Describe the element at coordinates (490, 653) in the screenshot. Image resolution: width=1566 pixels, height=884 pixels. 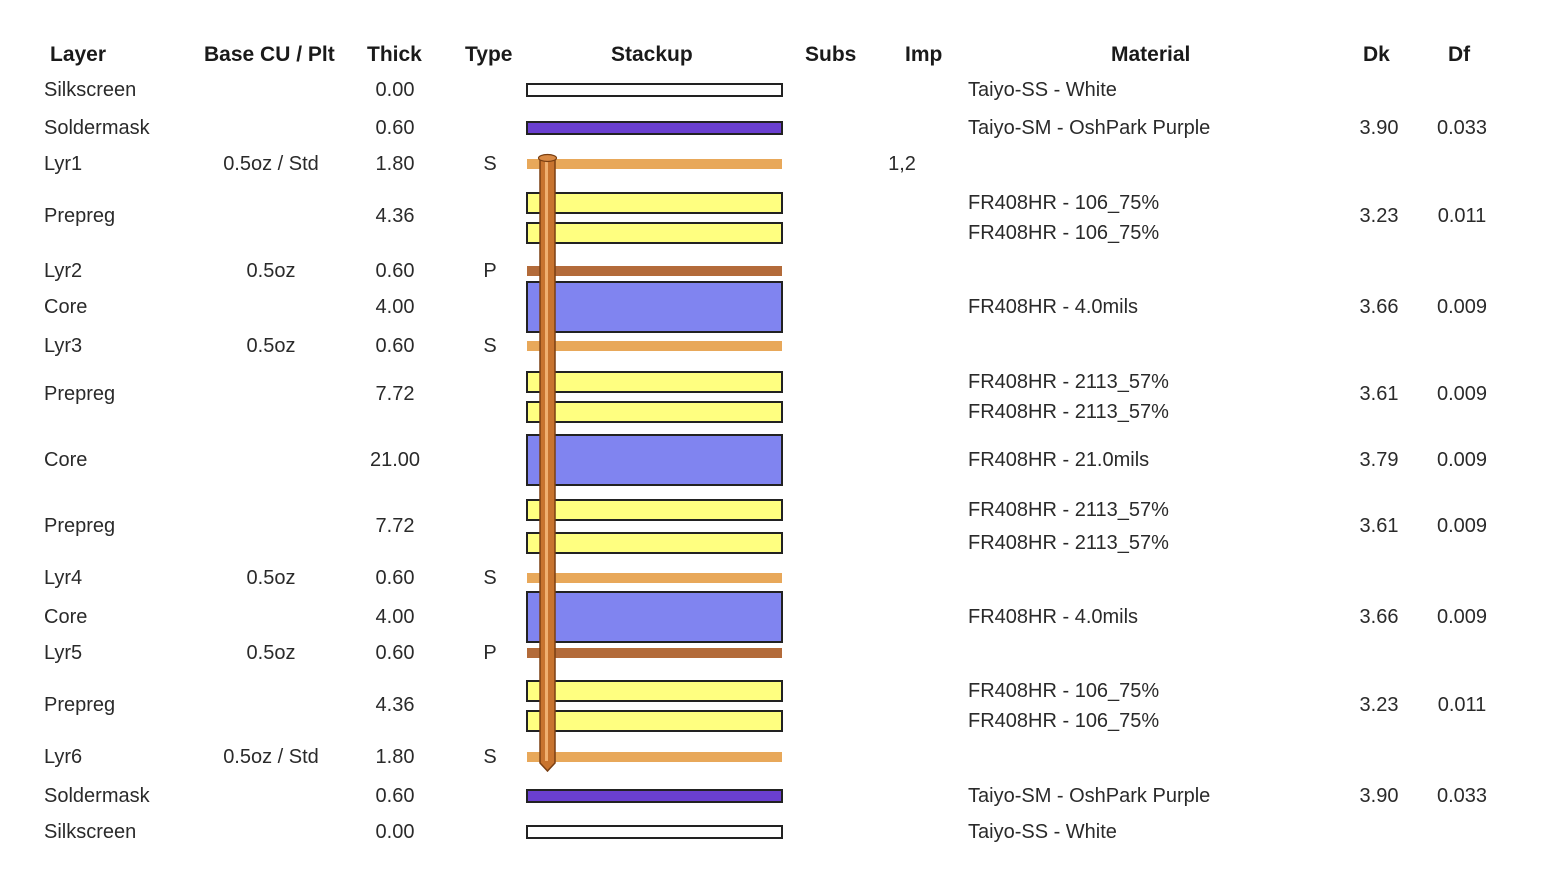
I see `layer-type: P` at that location.